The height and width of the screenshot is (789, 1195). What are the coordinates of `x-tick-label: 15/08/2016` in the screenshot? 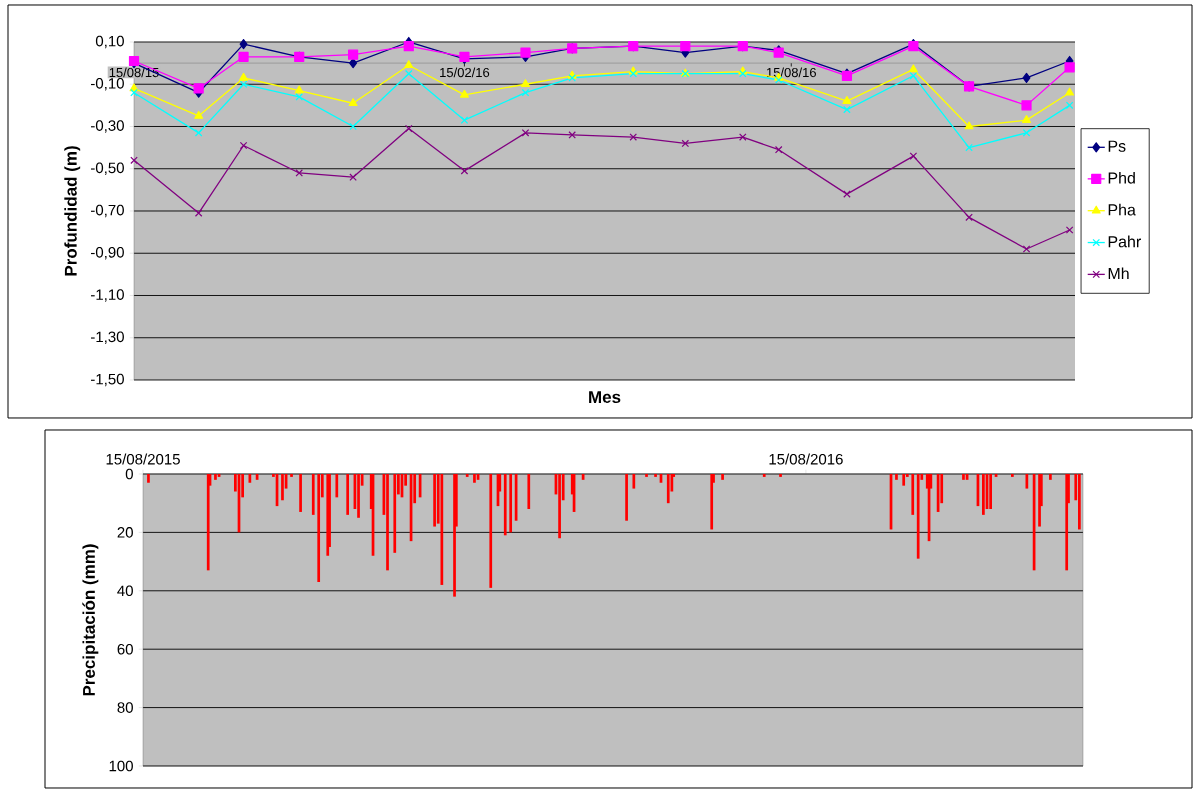 It's located at (806, 459).